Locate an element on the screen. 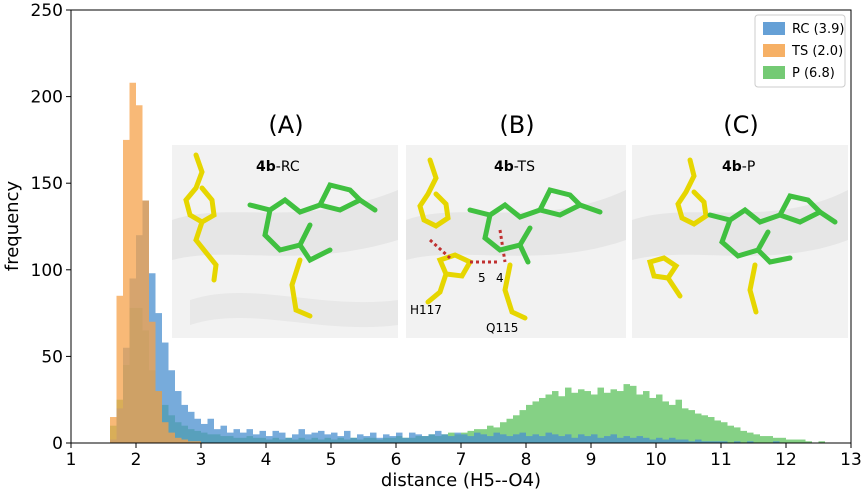 This screenshot has height=492, width=866. legend-swatch-ts is located at coordinates (774, 50).